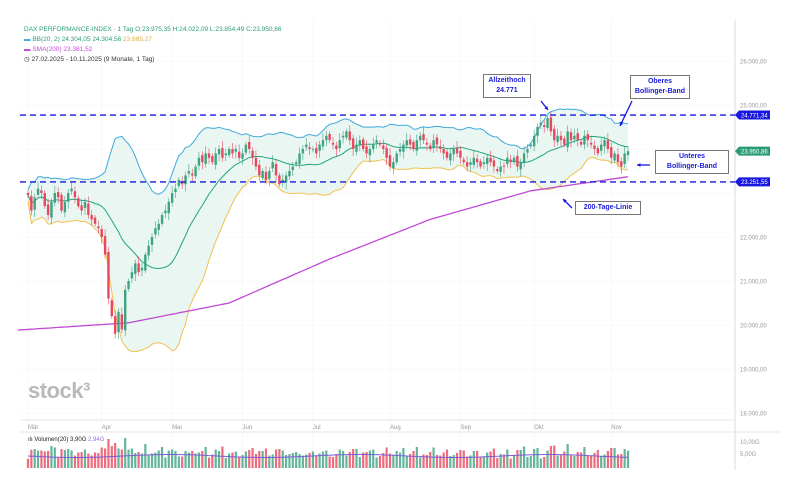  Describe the element at coordinates (753, 107) in the screenshot. I see `y-tick-label: 25.000,00` at that location.